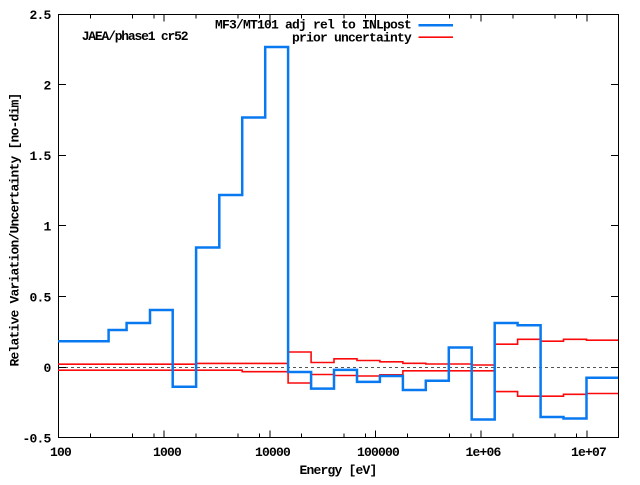 The image size is (640, 485). What do you see at coordinates (352, 38) in the screenshot?
I see `svg-text: prior uncertainty` at bounding box center [352, 38].